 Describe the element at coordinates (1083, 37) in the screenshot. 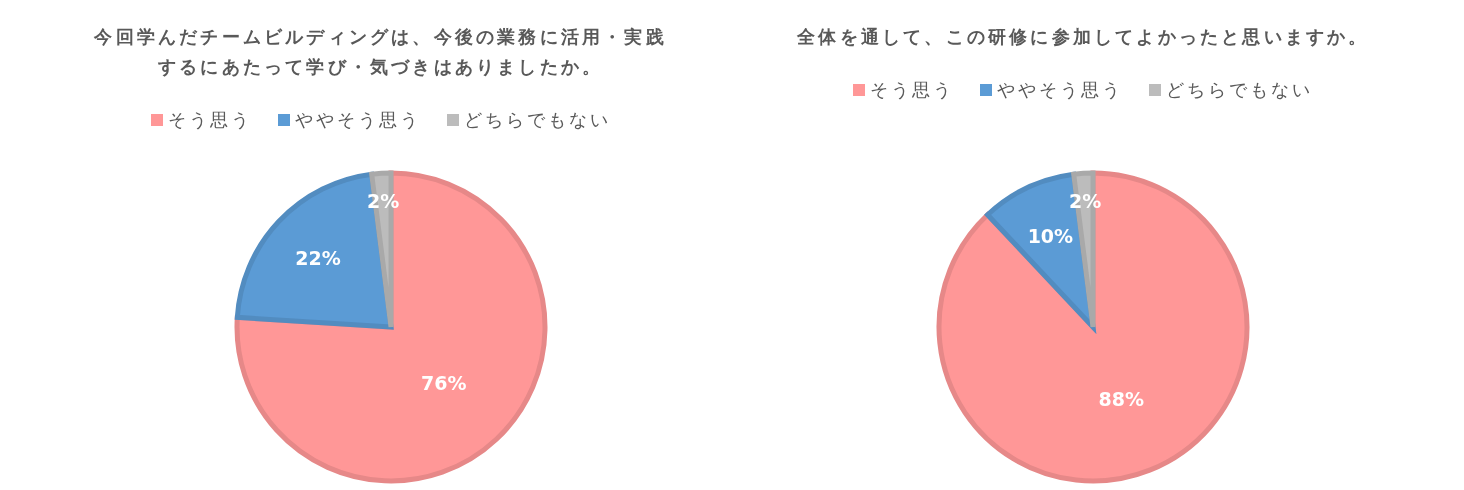

I see `chart-title: 全体を通して、この研修に参加してよかったと思いますか。` at that location.